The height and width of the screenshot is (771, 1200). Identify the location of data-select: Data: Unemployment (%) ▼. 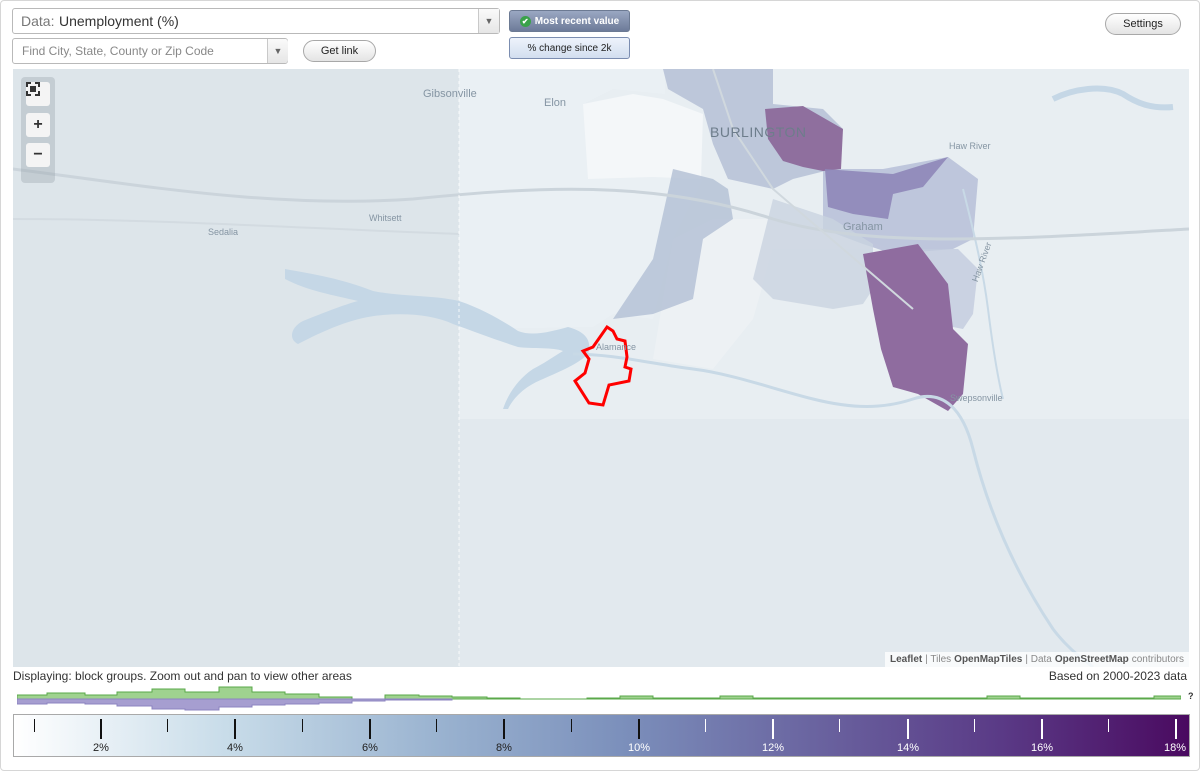
(256, 21).